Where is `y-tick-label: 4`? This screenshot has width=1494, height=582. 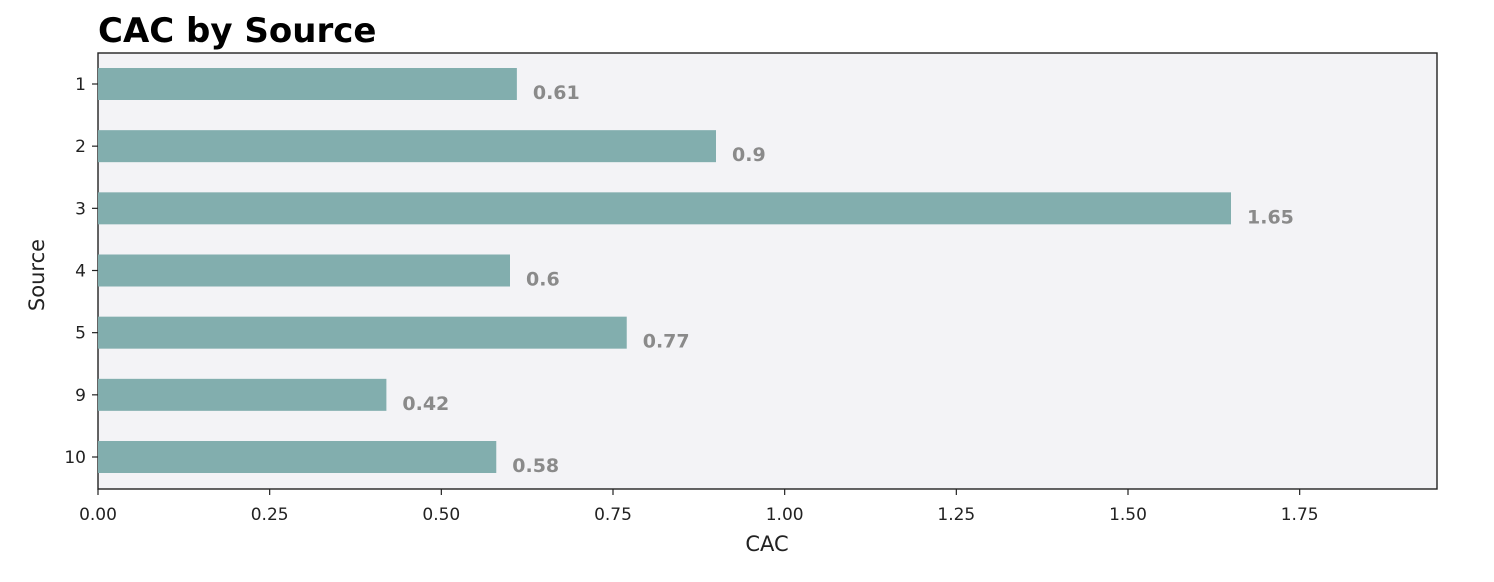 y-tick-label: 4 is located at coordinates (80, 272).